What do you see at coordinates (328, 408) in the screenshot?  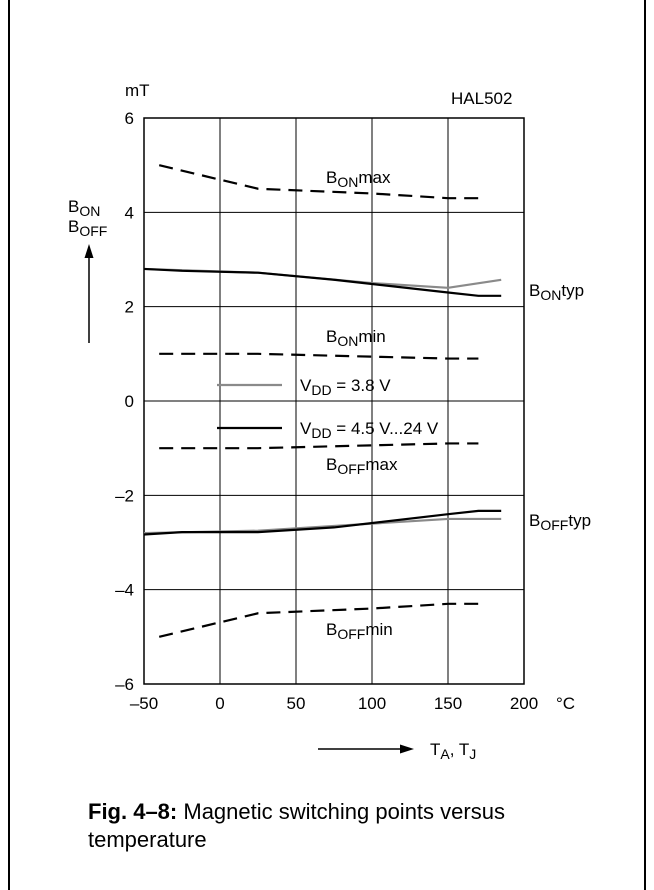 I see `legend: VDD = 3.8 V VDD = 4.5 V...24 V` at bounding box center [328, 408].